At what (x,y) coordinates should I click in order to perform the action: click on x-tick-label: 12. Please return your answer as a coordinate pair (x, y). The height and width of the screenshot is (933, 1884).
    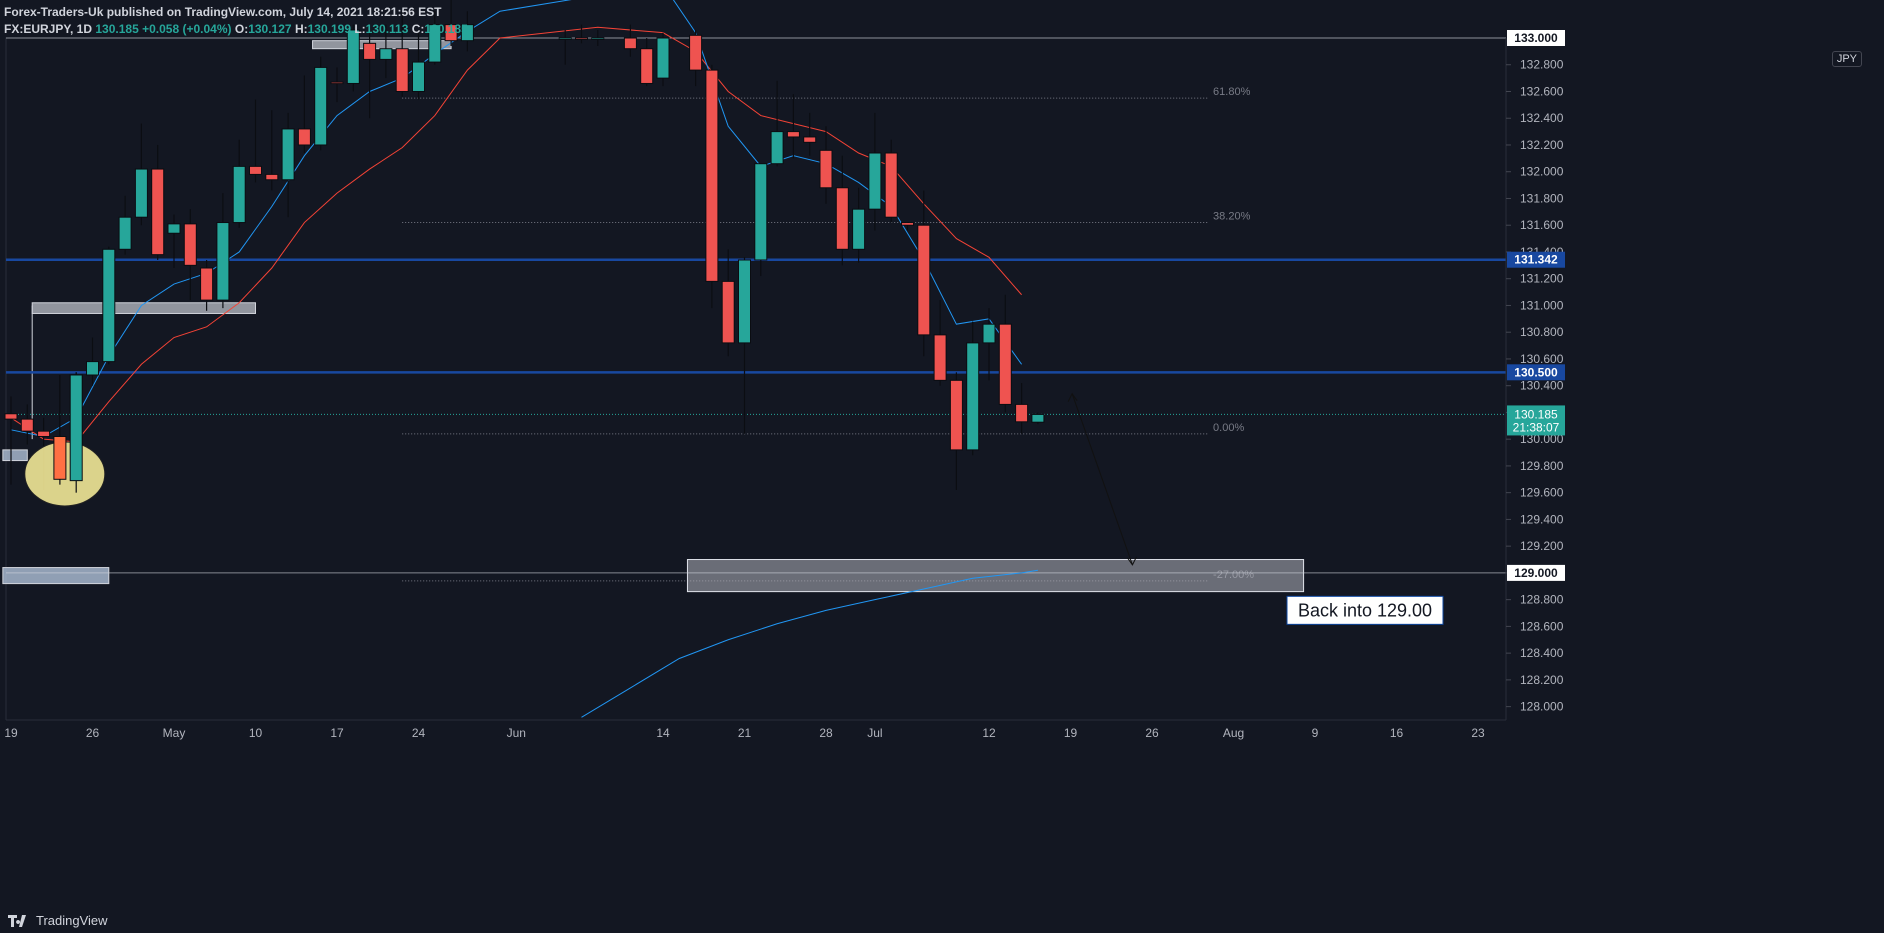
    Looking at the image, I should click on (989, 733).